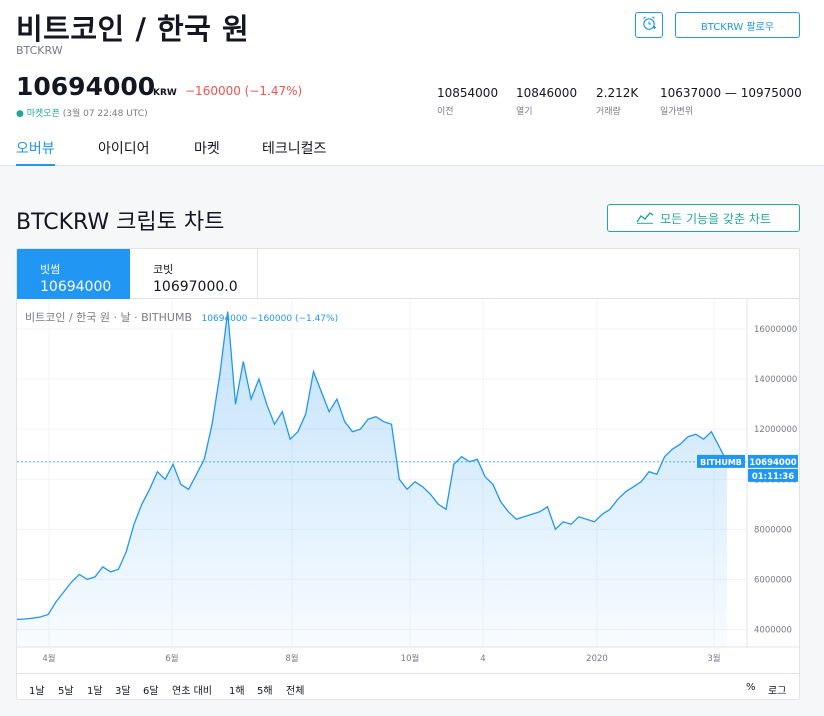  What do you see at coordinates (546, 101) in the screenshot?
I see `stat-open: 10846000 열기` at bounding box center [546, 101].